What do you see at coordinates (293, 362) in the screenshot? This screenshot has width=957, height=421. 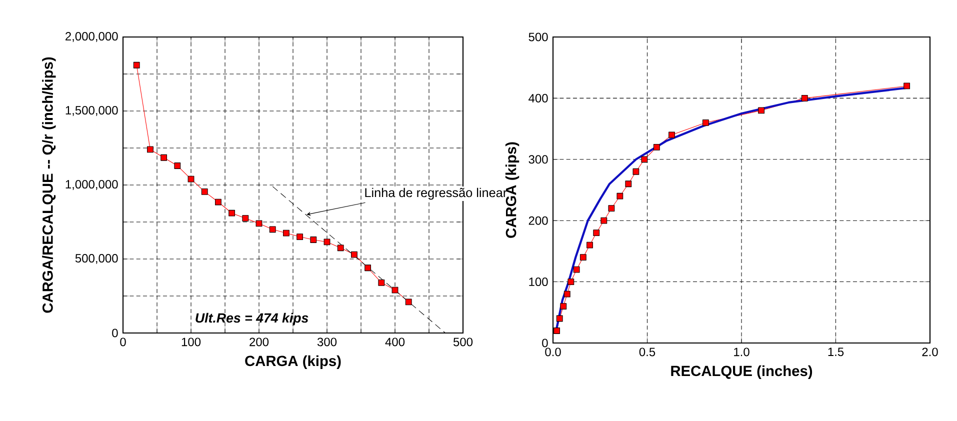 I see `x-axis-title: CARGA (kips)` at bounding box center [293, 362].